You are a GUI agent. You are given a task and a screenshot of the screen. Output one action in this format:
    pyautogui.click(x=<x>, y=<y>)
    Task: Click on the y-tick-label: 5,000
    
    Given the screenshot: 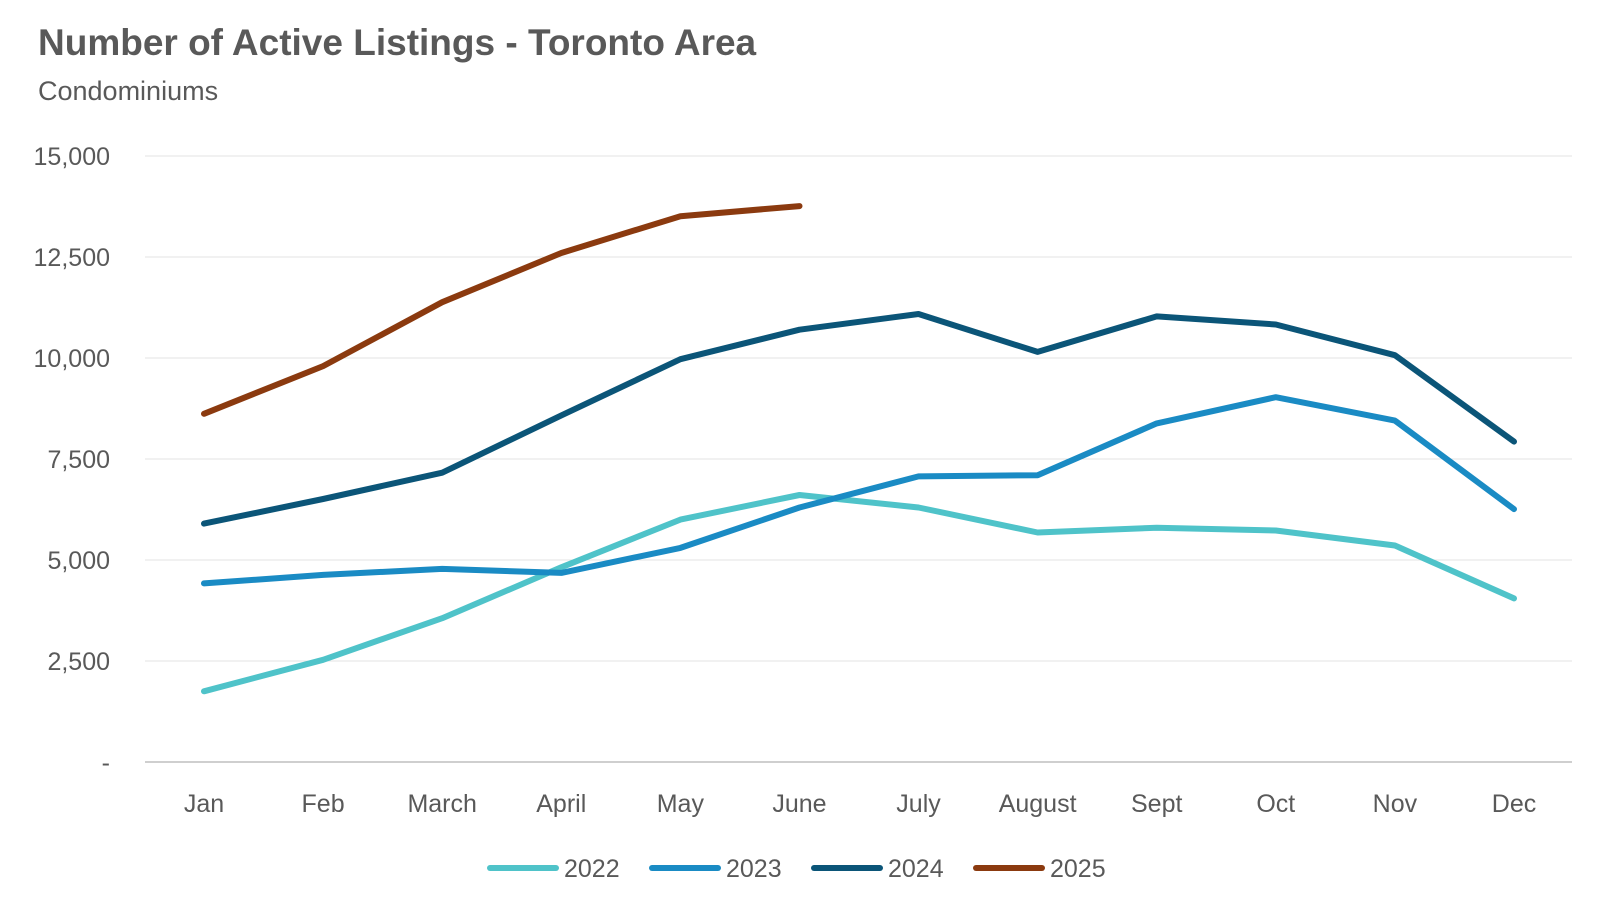 What is the action you would take?
    pyautogui.click(x=78, y=561)
    